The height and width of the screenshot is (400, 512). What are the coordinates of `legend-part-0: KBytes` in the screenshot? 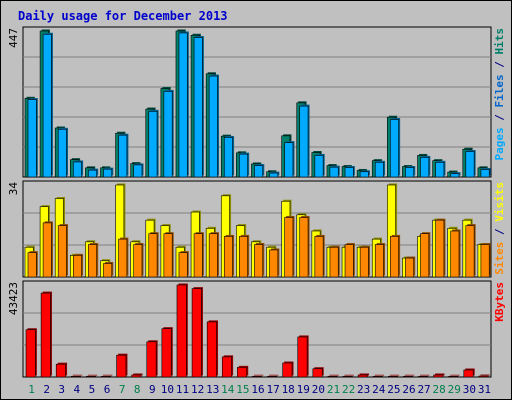 It's located at (499, 302).